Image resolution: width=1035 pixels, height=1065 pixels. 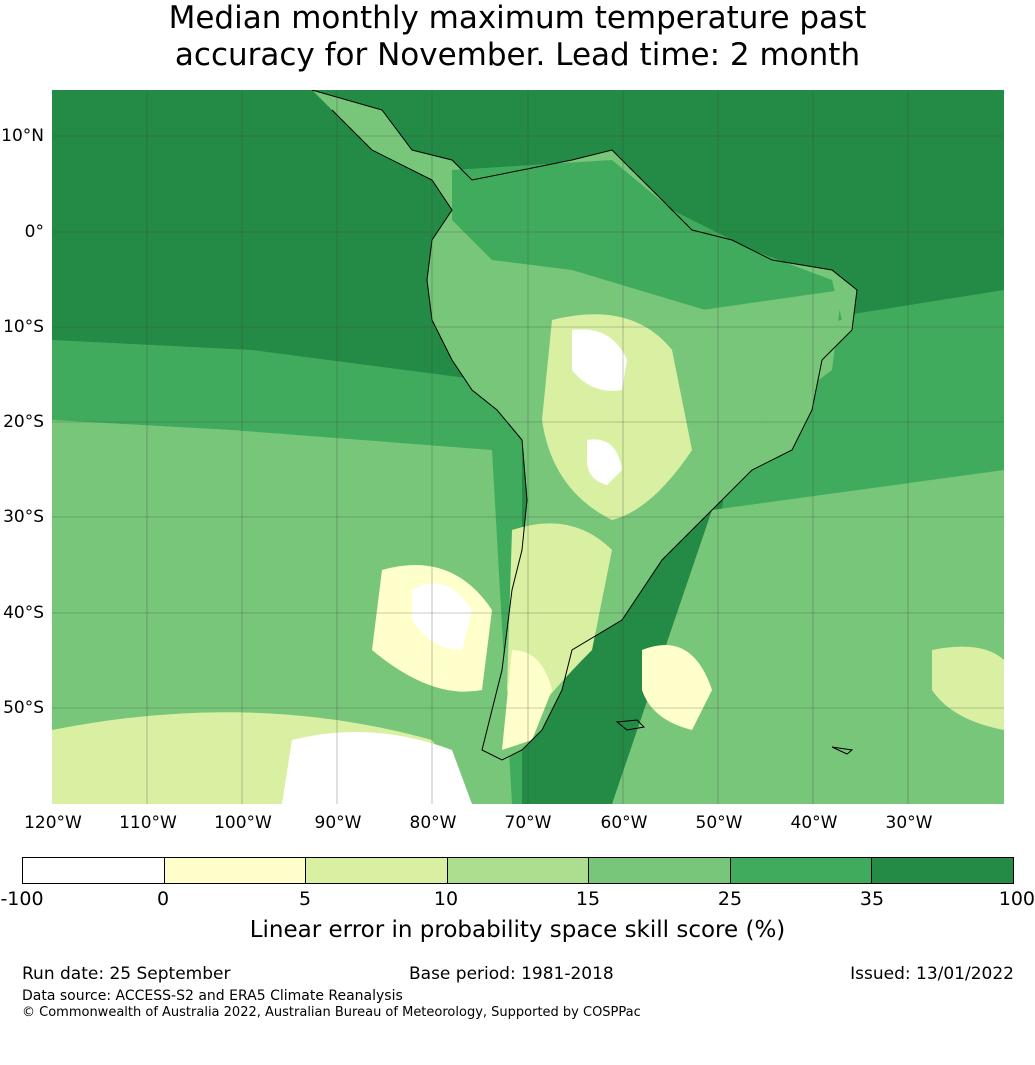 What do you see at coordinates (23, 613) in the screenshot?
I see `lat-label-40s: 40°S` at bounding box center [23, 613].